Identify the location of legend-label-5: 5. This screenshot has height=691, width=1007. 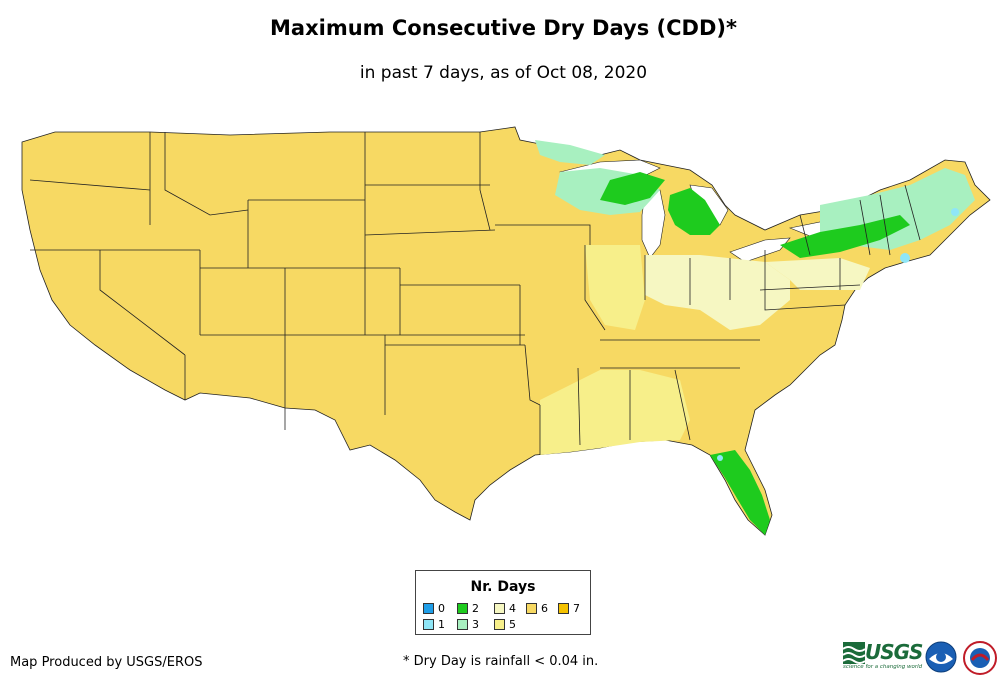
(512, 624).